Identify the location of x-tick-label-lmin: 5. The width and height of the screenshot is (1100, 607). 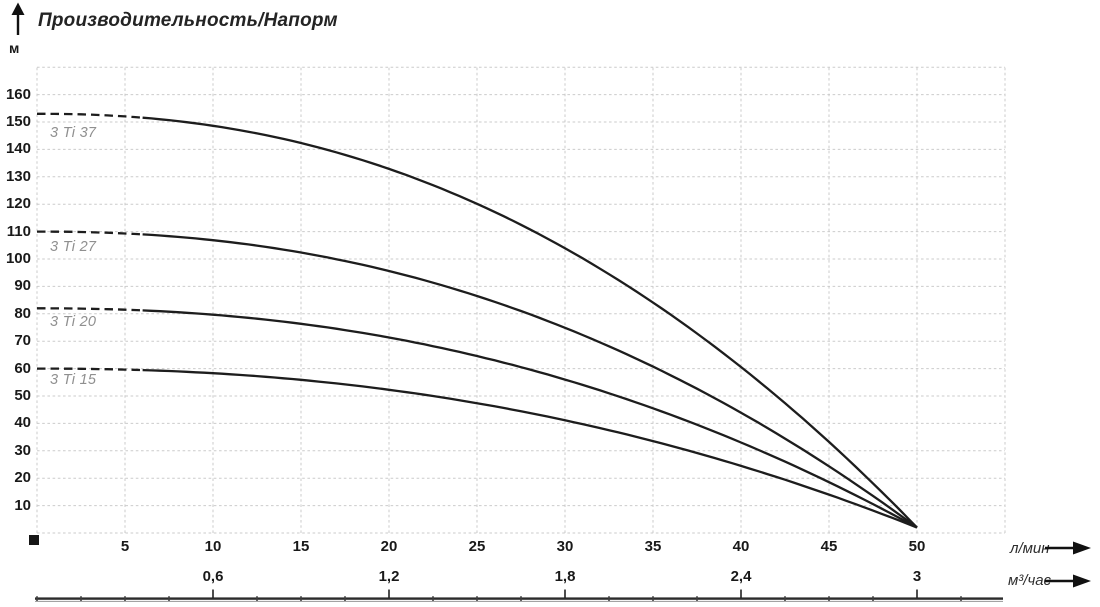
(125, 546).